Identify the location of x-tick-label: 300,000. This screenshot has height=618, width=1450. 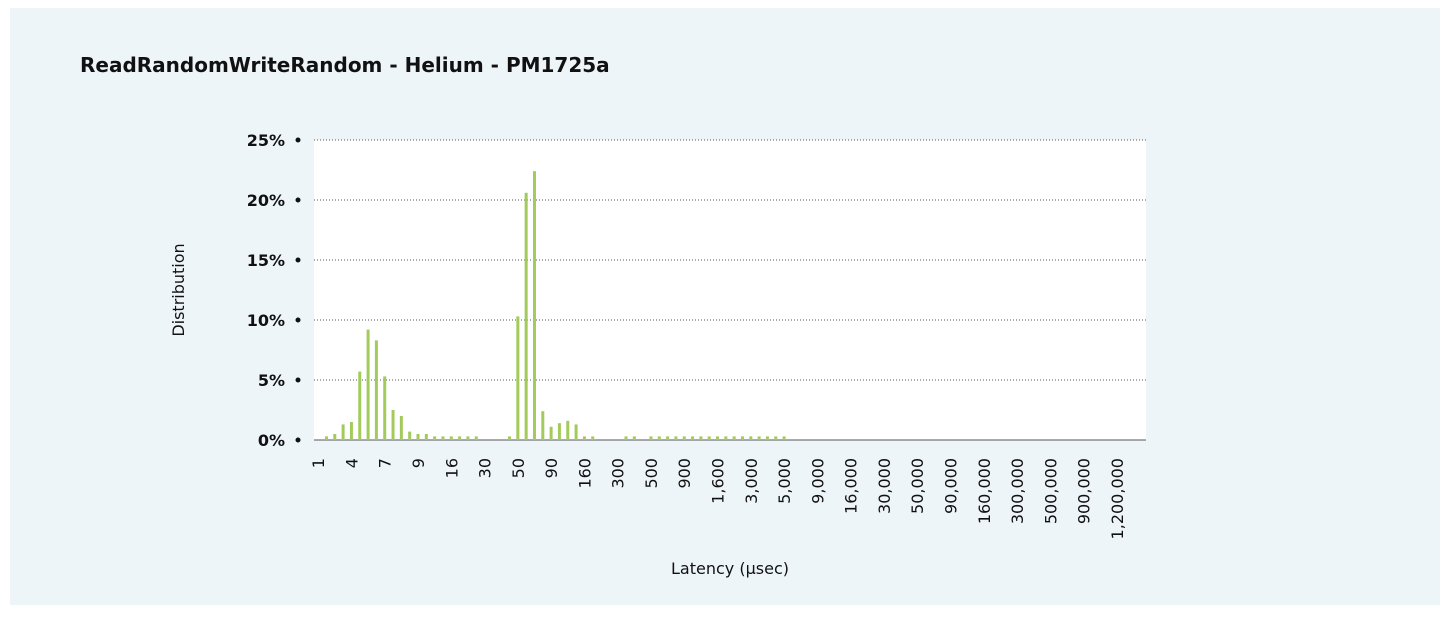
(1017, 491).